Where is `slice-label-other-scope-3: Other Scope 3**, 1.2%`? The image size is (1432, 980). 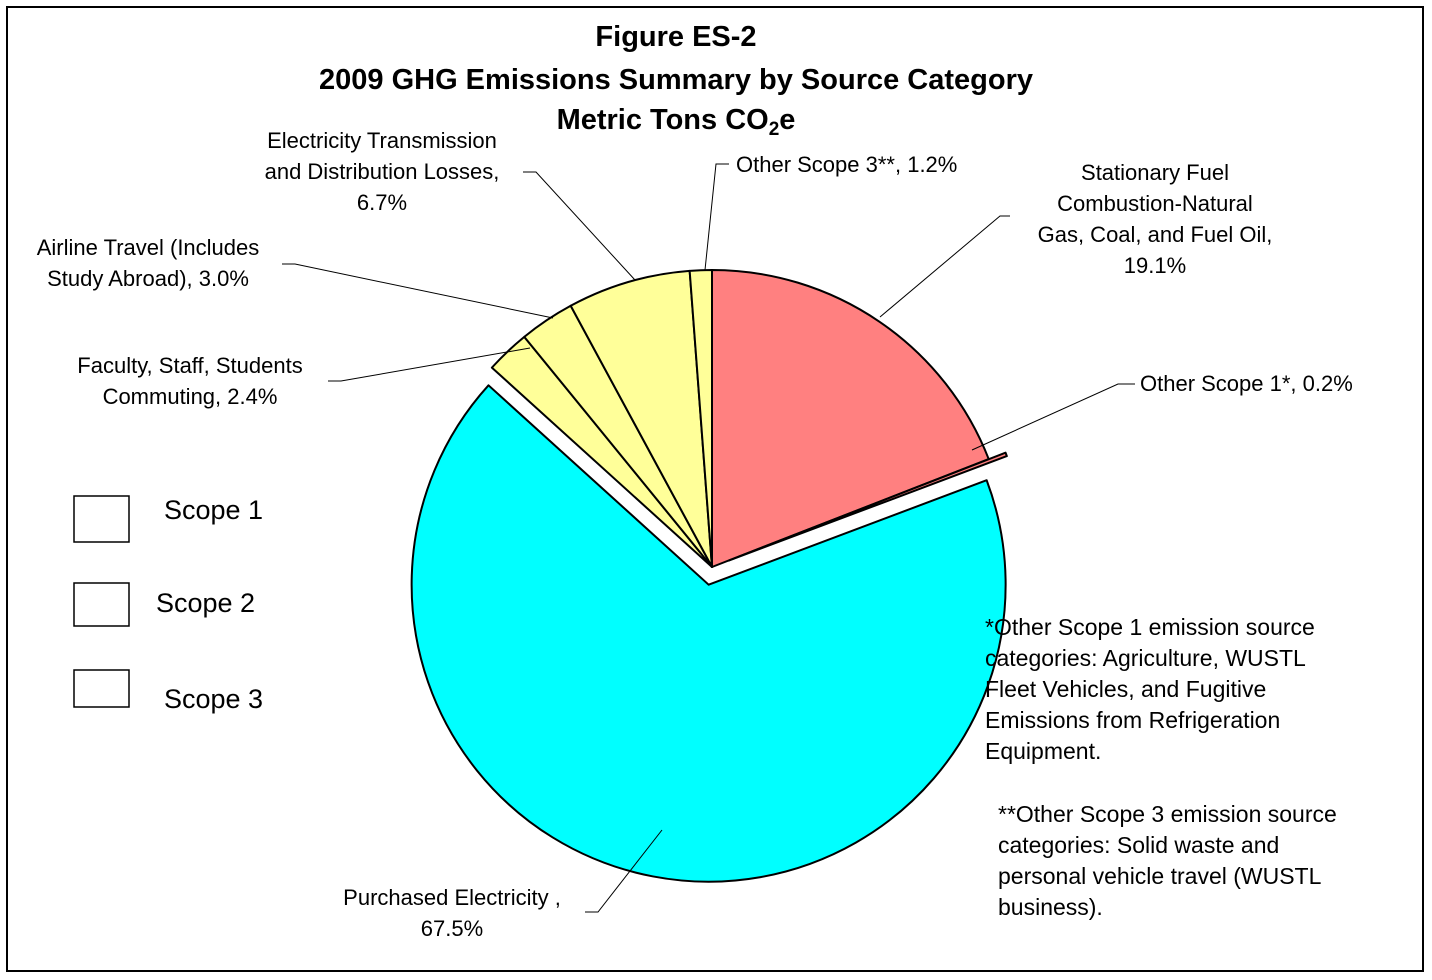 slice-label-other-scope-3: Other Scope 3**, 1.2% is located at coordinates (846, 164).